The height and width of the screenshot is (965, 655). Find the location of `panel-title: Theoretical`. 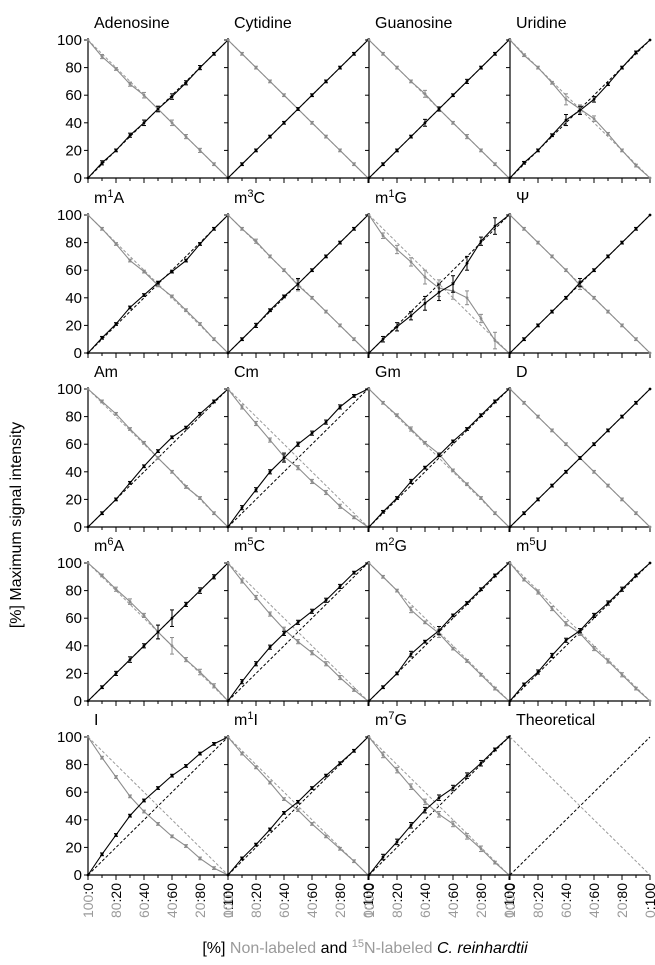

panel-title: Theoretical is located at coordinates (555, 720).